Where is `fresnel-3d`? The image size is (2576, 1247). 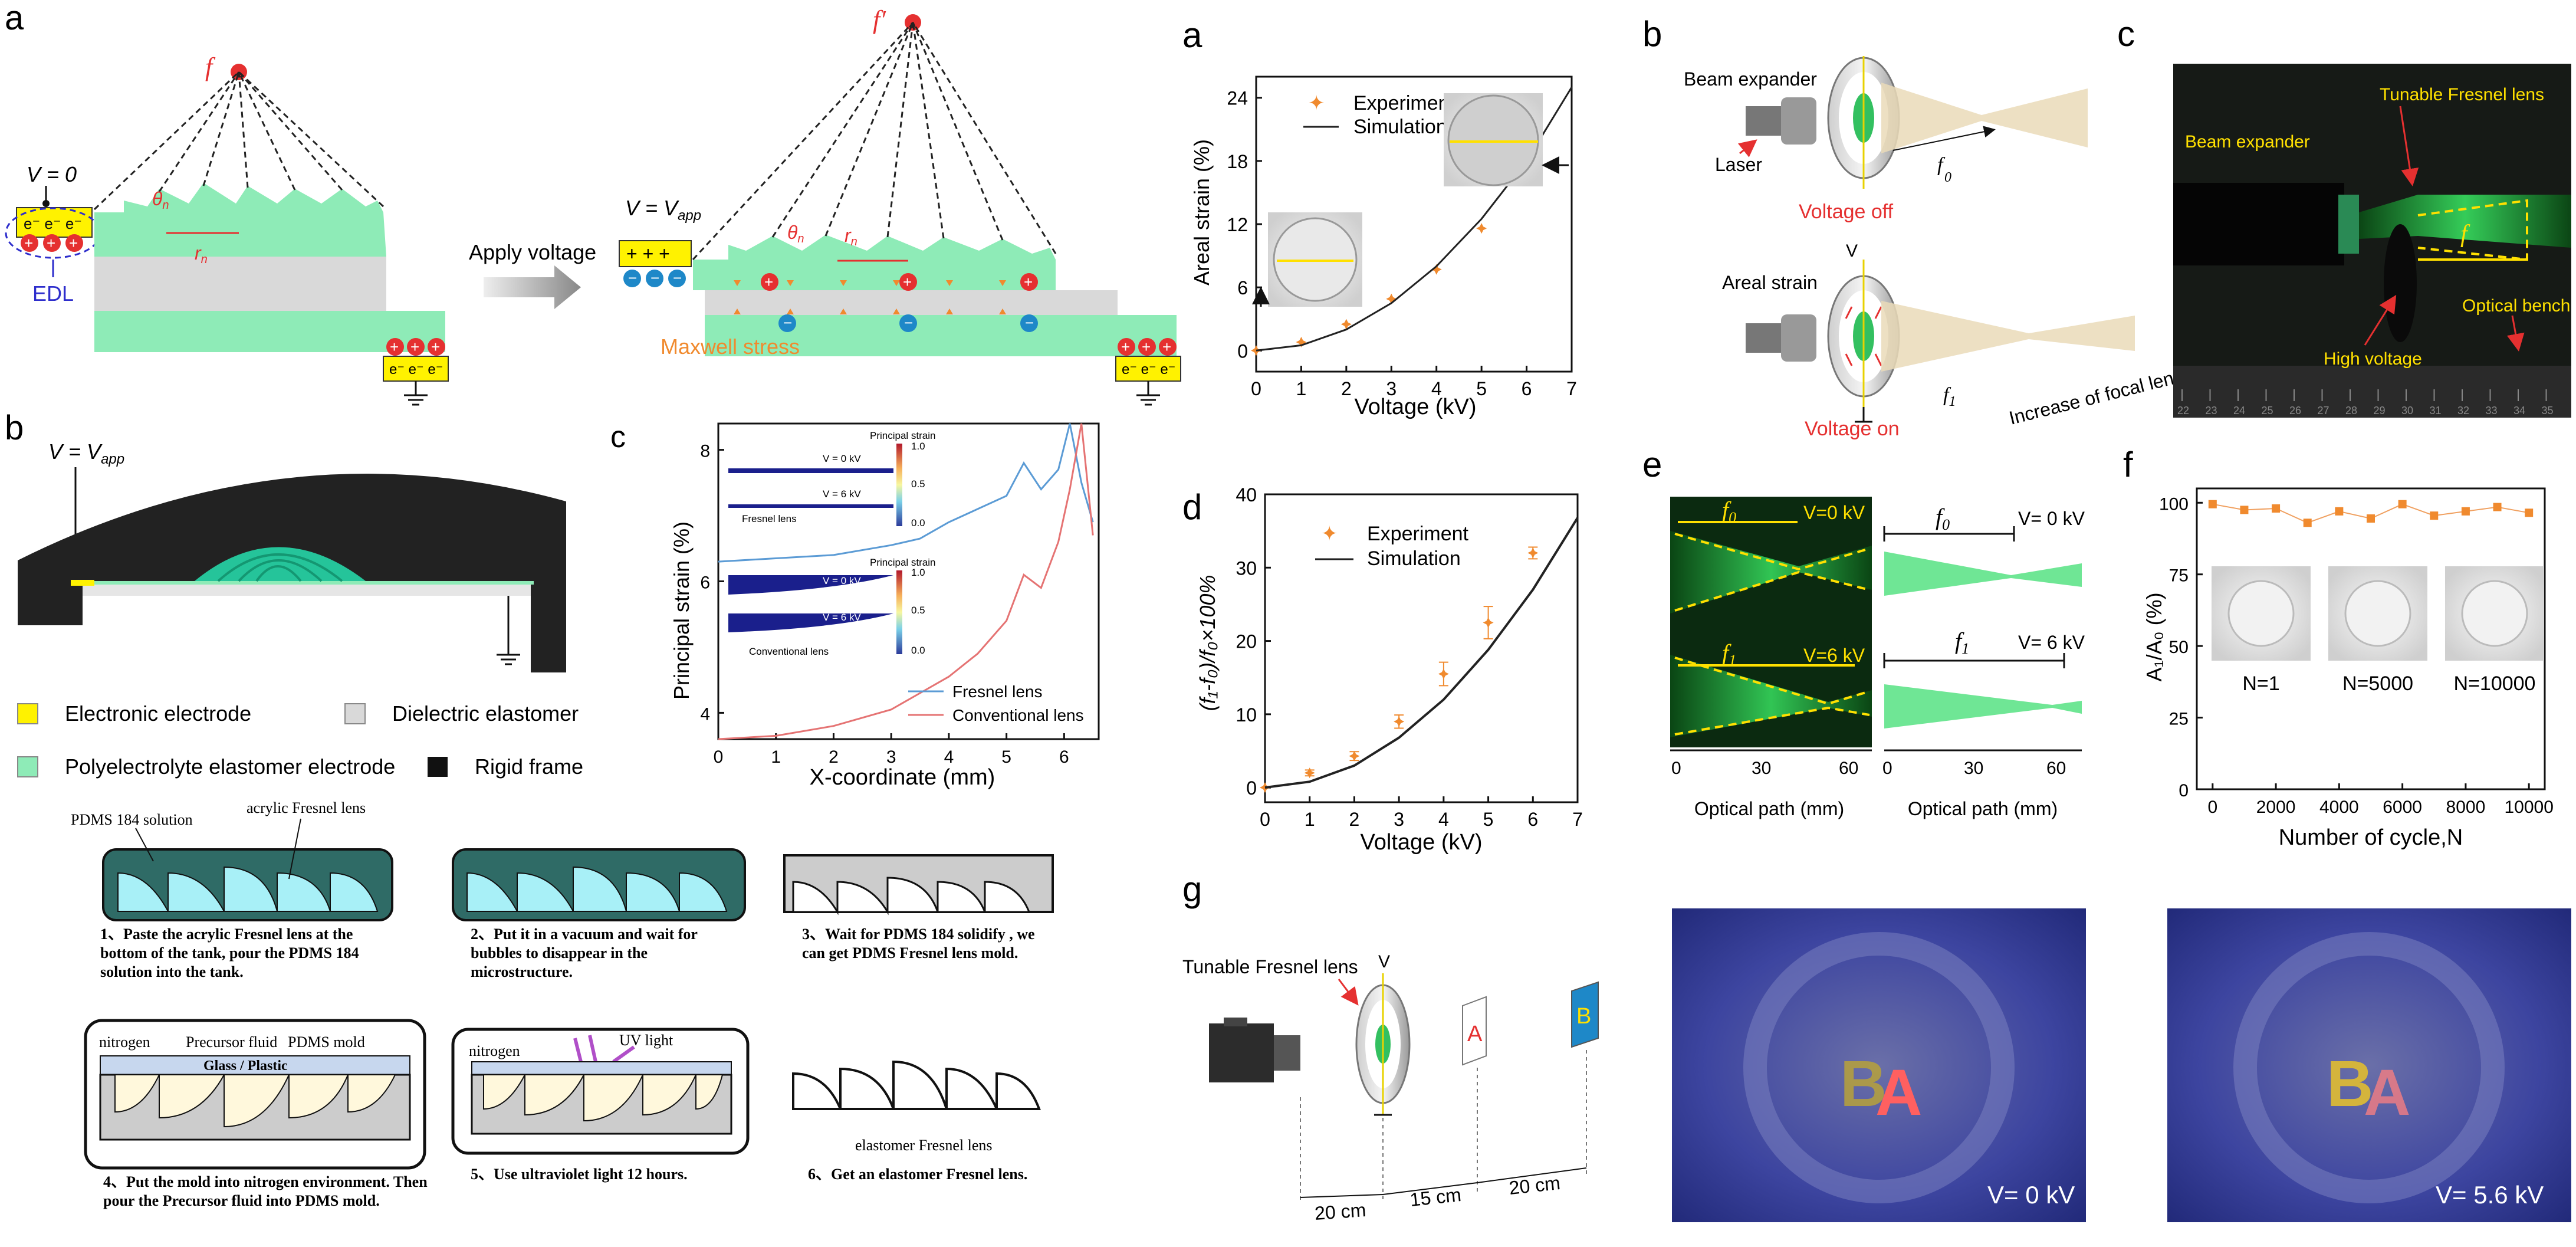 fresnel-3d is located at coordinates (280, 564).